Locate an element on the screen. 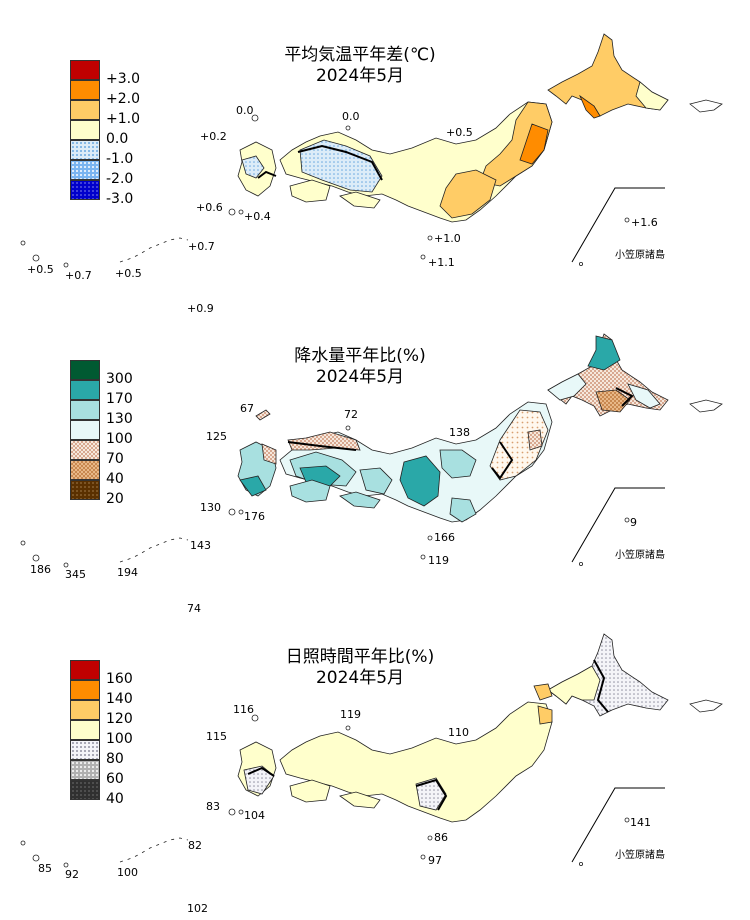  value-label: 194 is located at coordinates (127, 572).